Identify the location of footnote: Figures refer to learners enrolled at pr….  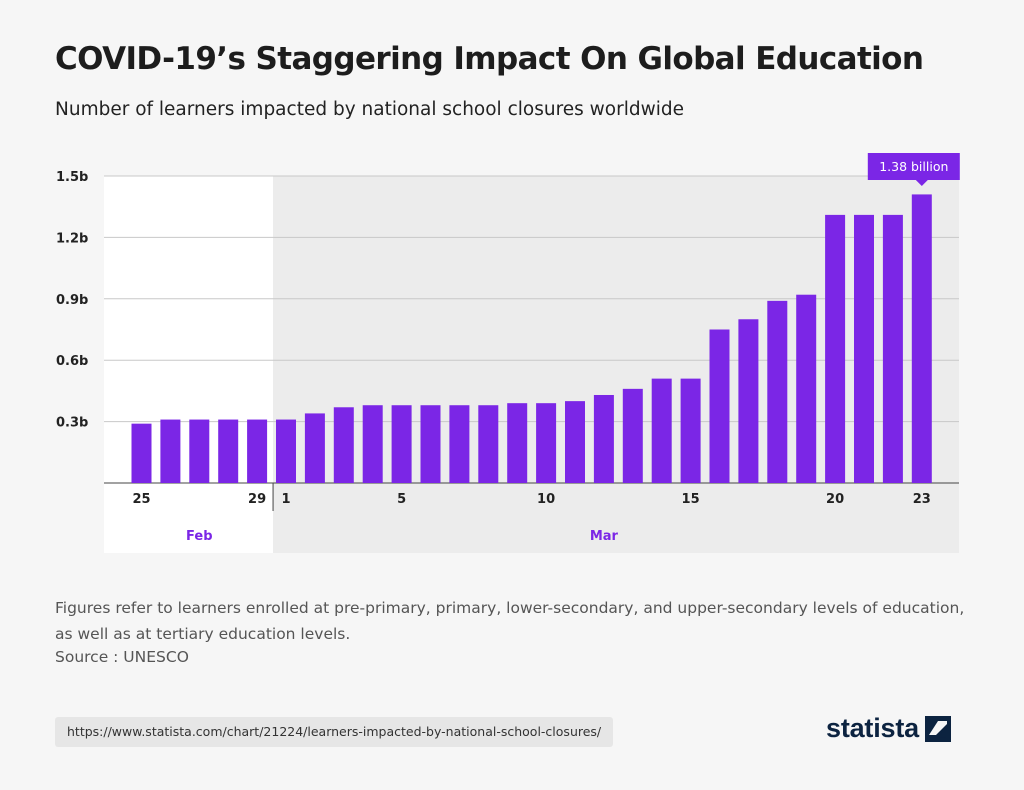
(510, 621).